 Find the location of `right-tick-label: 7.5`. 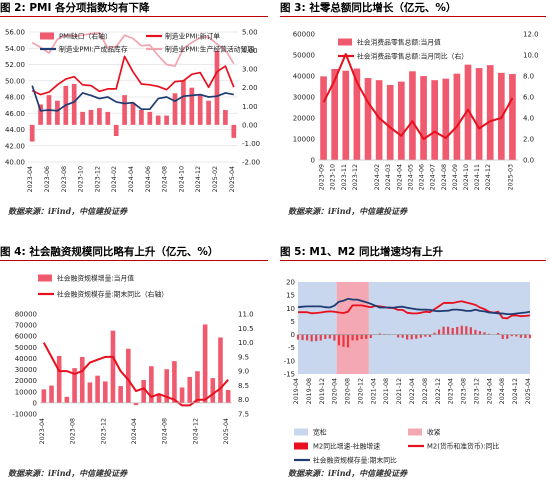

right-tick-label: 7.5 is located at coordinates (243, 415).